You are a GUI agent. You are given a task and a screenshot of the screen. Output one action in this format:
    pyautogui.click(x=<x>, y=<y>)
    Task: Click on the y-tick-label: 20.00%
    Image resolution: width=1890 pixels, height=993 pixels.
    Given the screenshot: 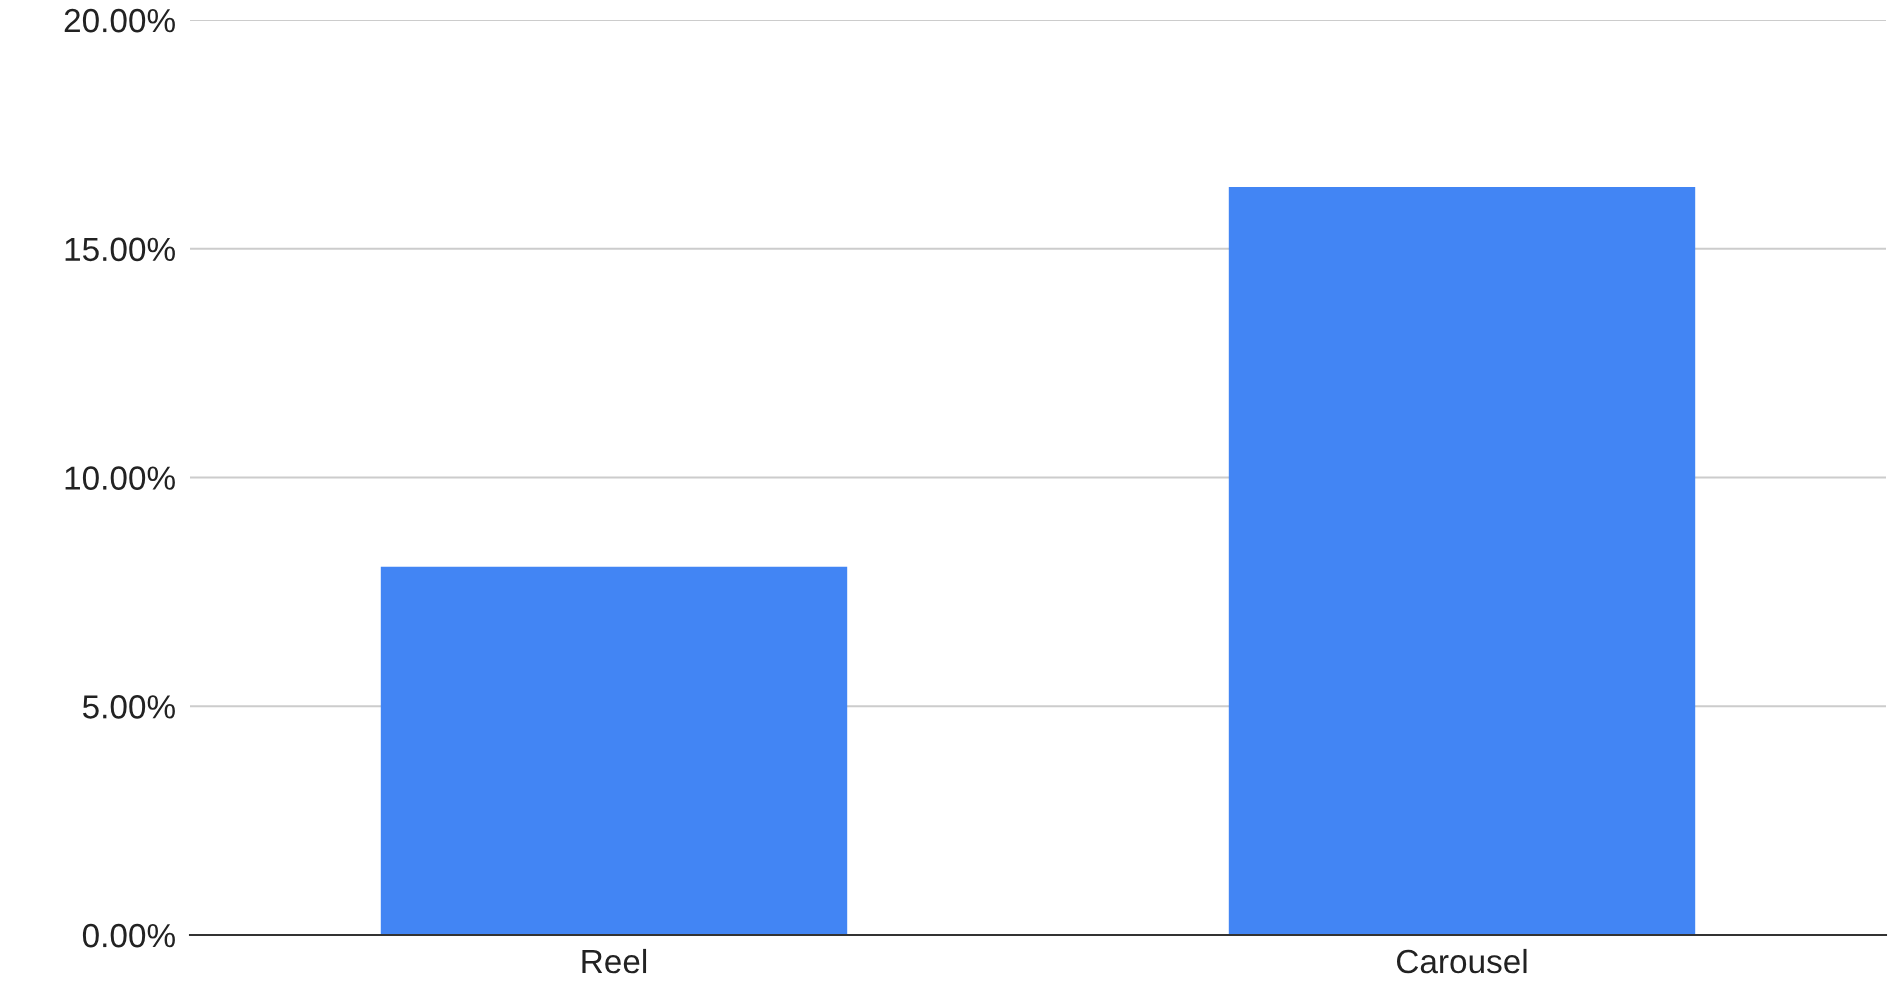 What is the action you would take?
    pyautogui.click(x=119, y=20)
    